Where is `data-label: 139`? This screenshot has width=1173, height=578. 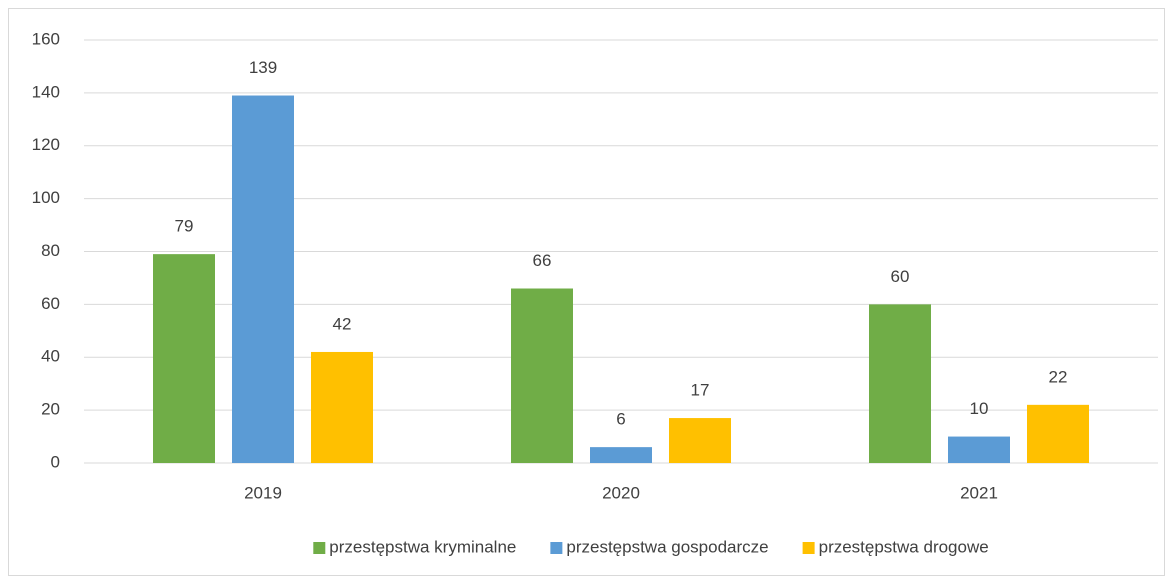
data-label: 139 is located at coordinates (263, 67).